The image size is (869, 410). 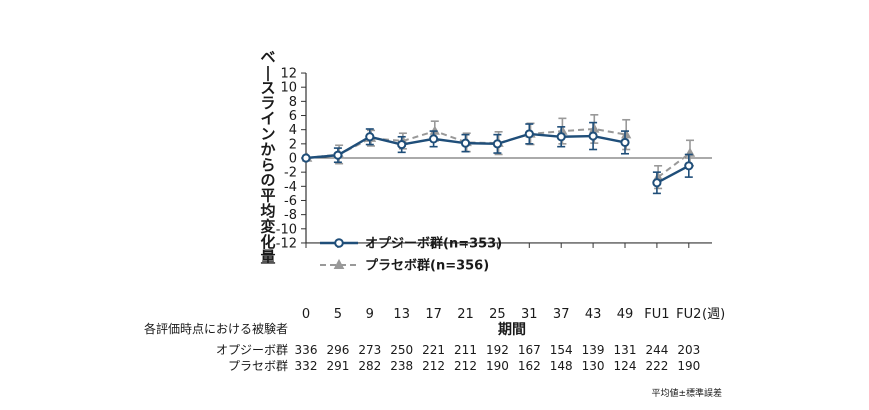 What do you see at coordinates (433, 244) in the screenshot?
I see `legend-label: オプジーボ群(n=353)` at bounding box center [433, 244].